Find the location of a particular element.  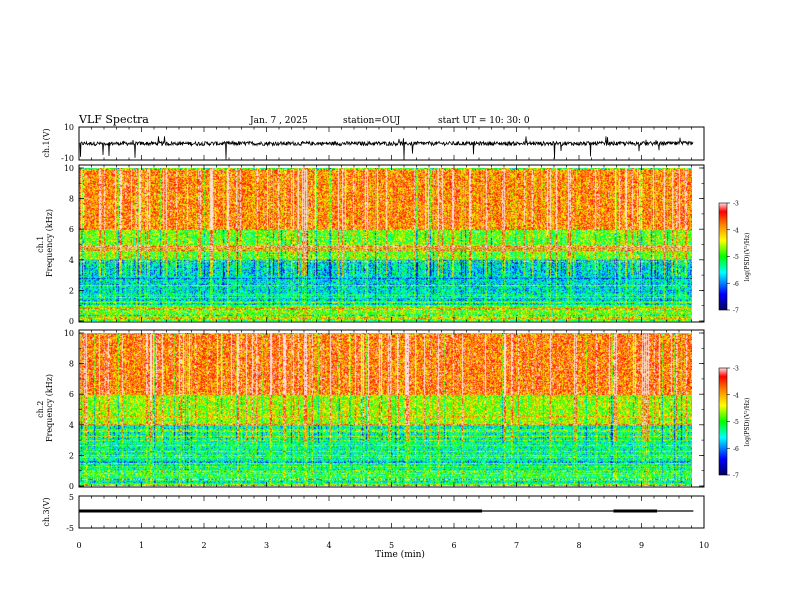

ch1-ytick-bottom: -10 is located at coordinates (67, 158).